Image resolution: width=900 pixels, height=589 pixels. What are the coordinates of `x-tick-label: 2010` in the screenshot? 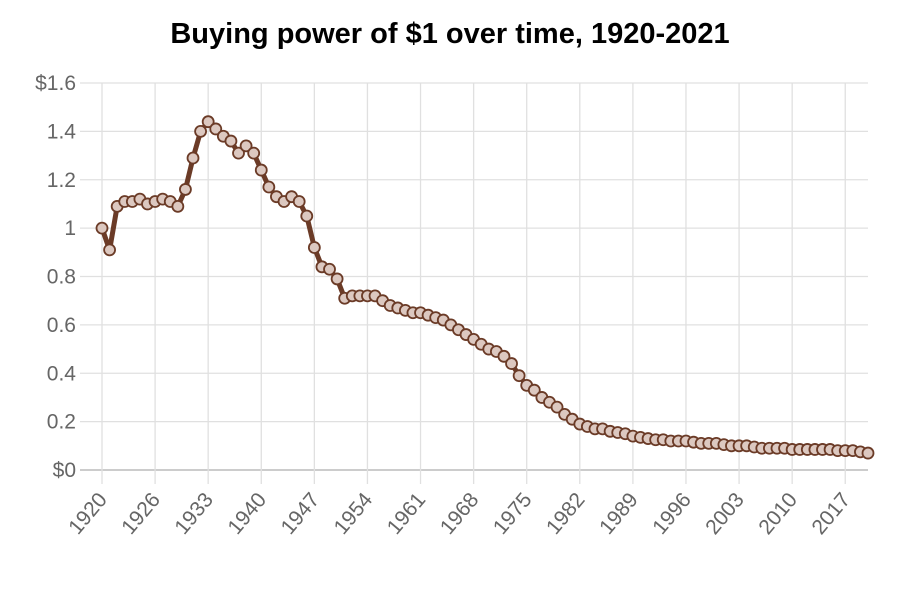 It's located at (778, 513).